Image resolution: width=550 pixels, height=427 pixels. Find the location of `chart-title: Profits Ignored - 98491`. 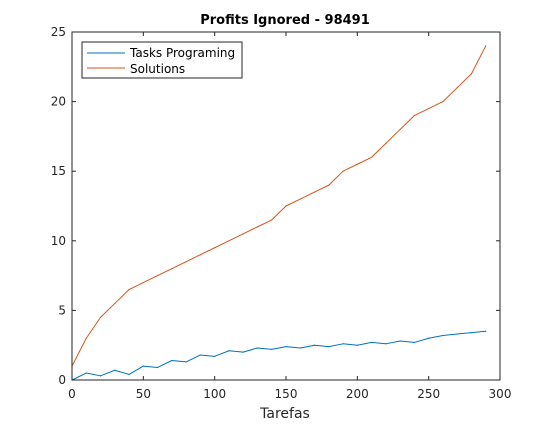

chart-title: Profits Ignored - 98491 is located at coordinates (285, 20).